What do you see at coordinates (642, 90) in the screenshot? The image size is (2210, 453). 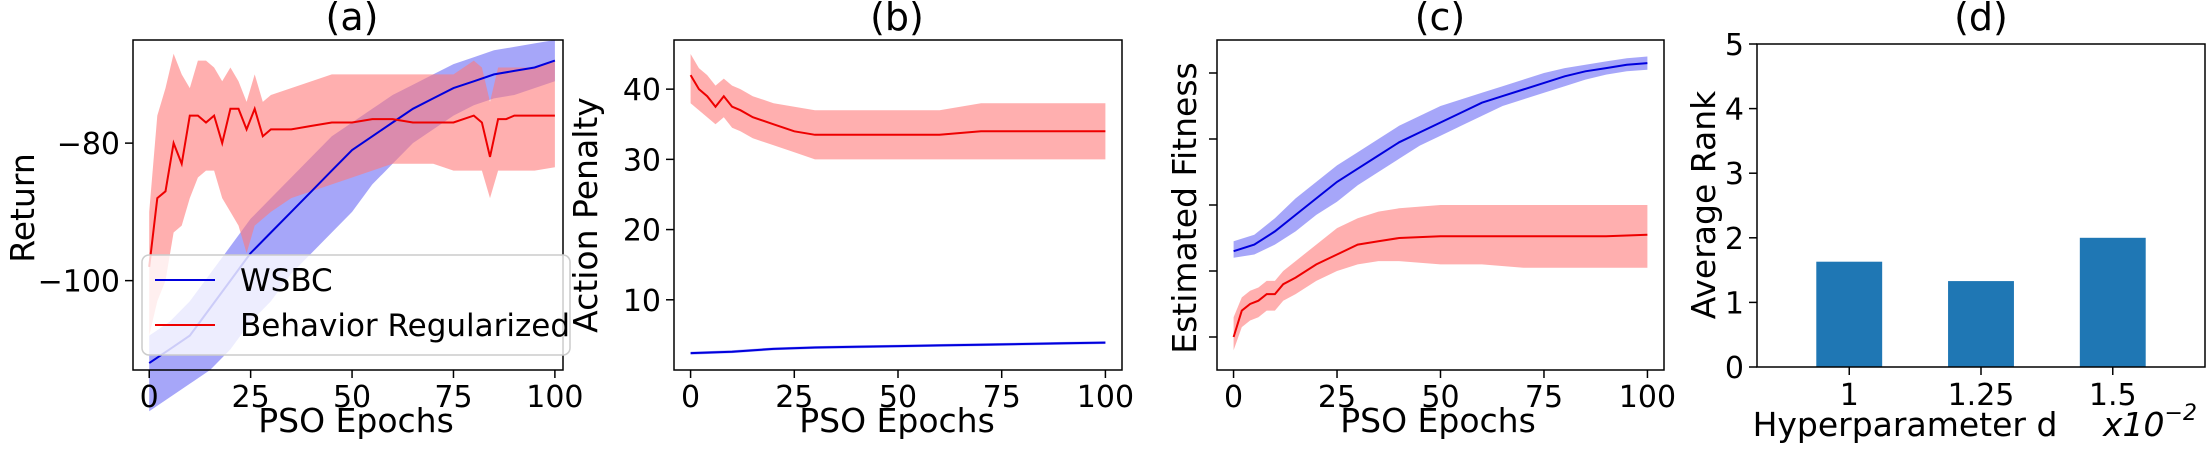 I see `y-tick-label: 40` at bounding box center [642, 90].